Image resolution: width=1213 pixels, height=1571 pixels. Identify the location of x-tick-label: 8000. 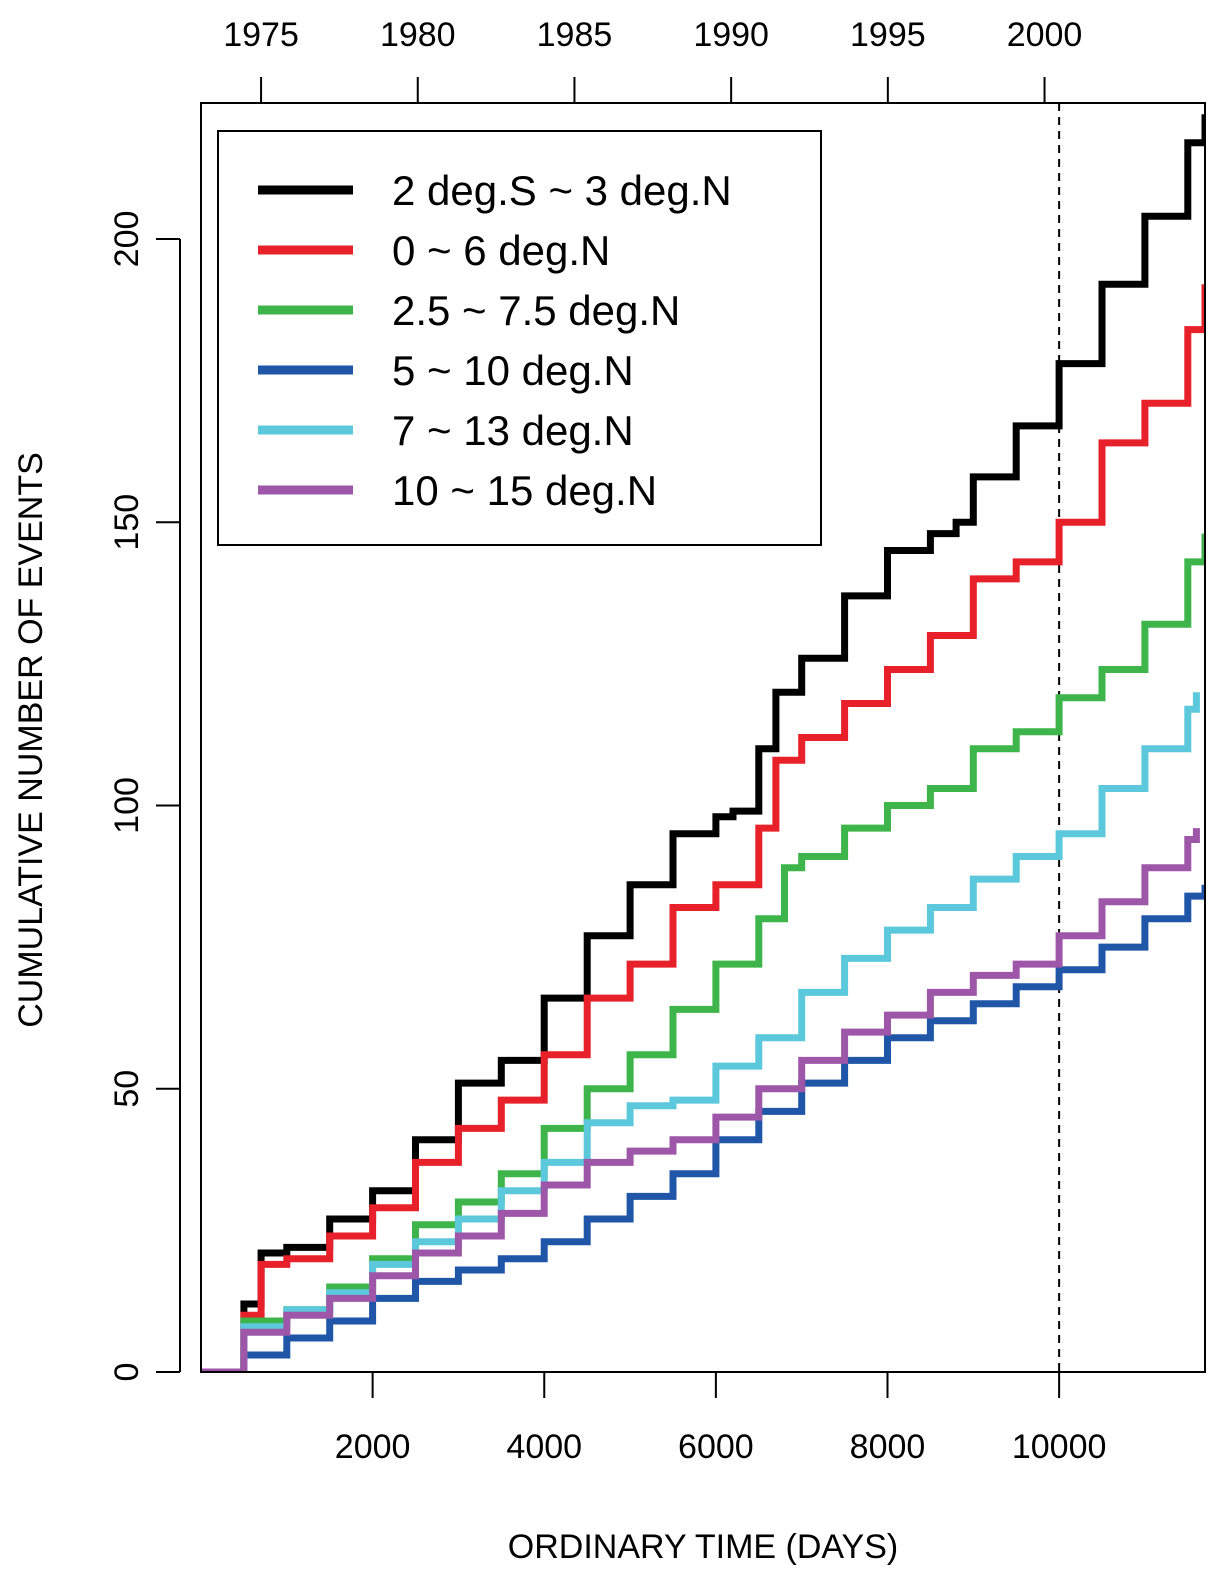
(888, 1447).